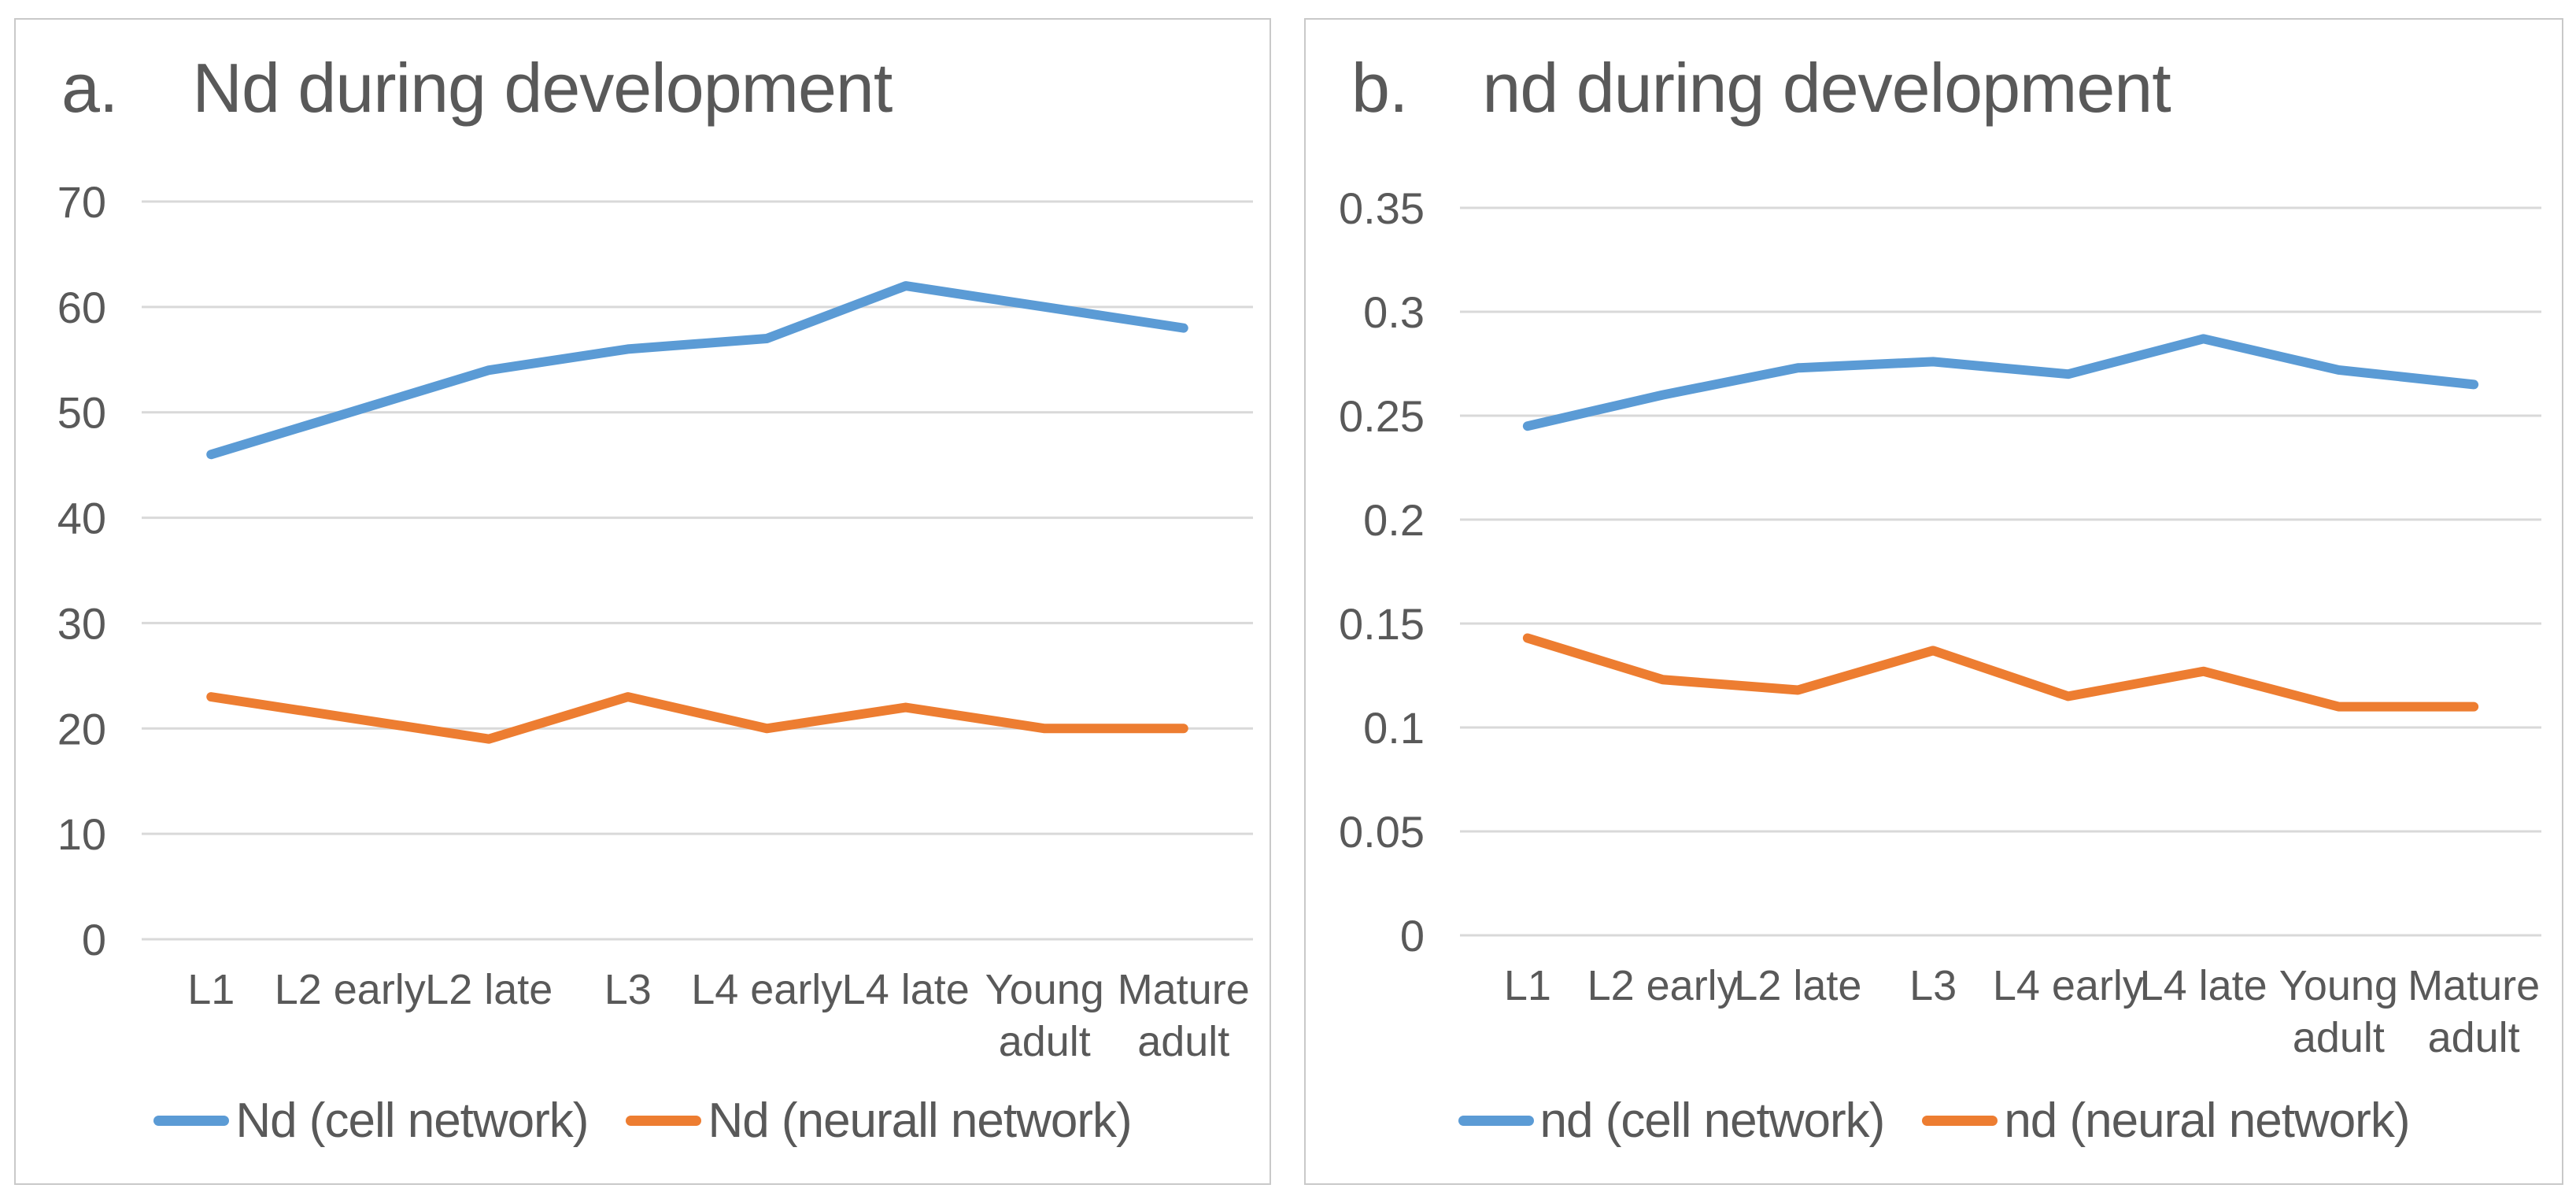 Image resolution: width=2576 pixels, height=1203 pixels. What do you see at coordinates (1712, 1121) in the screenshot?
I see `legend-label: nd (cell network)` at bounding box center [1712, 1121].